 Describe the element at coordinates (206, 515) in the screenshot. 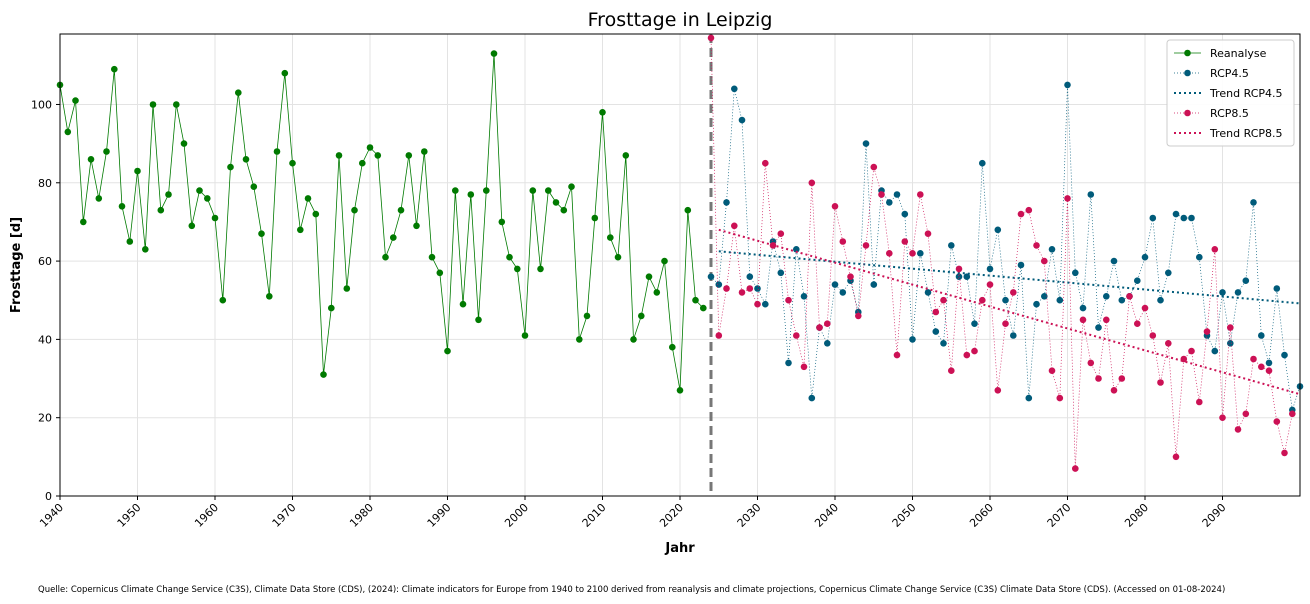

I see `x-tick-label: 1960` at that location.